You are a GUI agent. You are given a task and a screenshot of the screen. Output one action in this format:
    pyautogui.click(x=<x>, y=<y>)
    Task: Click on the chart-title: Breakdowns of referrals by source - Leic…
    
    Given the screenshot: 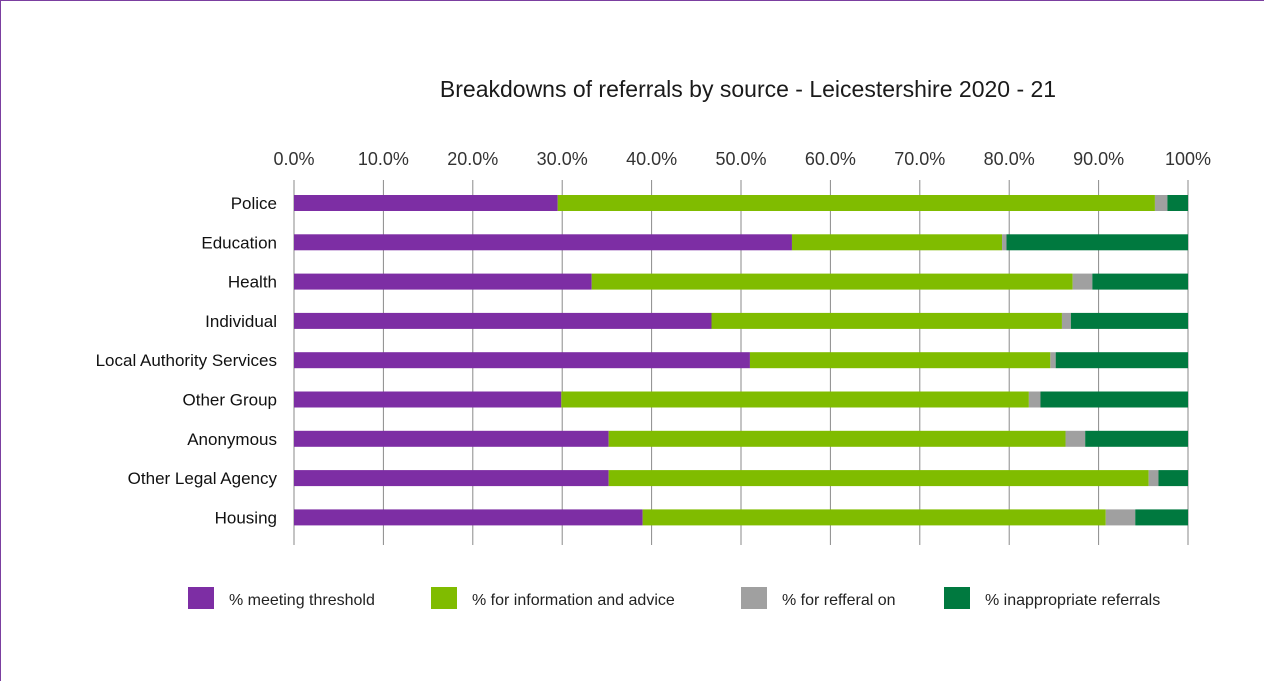 What is the action you would take?
    pyautogui.click(x=748, y=89)
    